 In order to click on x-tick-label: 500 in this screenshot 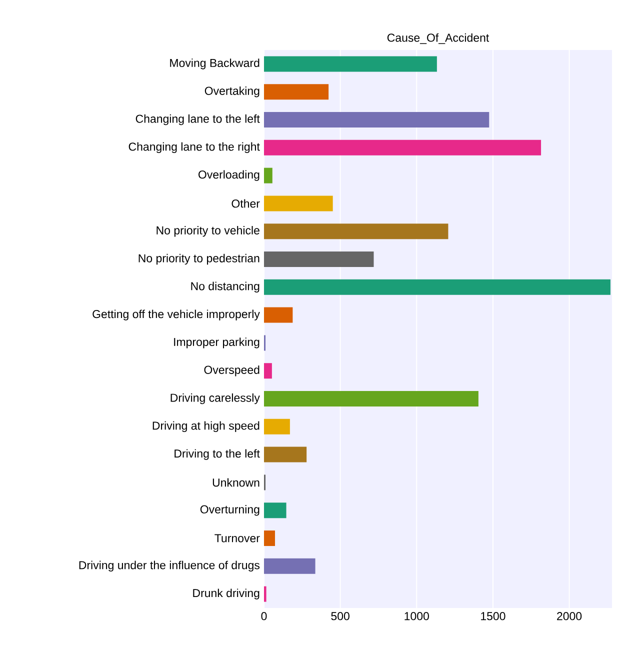, I will do `click(340, 616)`.